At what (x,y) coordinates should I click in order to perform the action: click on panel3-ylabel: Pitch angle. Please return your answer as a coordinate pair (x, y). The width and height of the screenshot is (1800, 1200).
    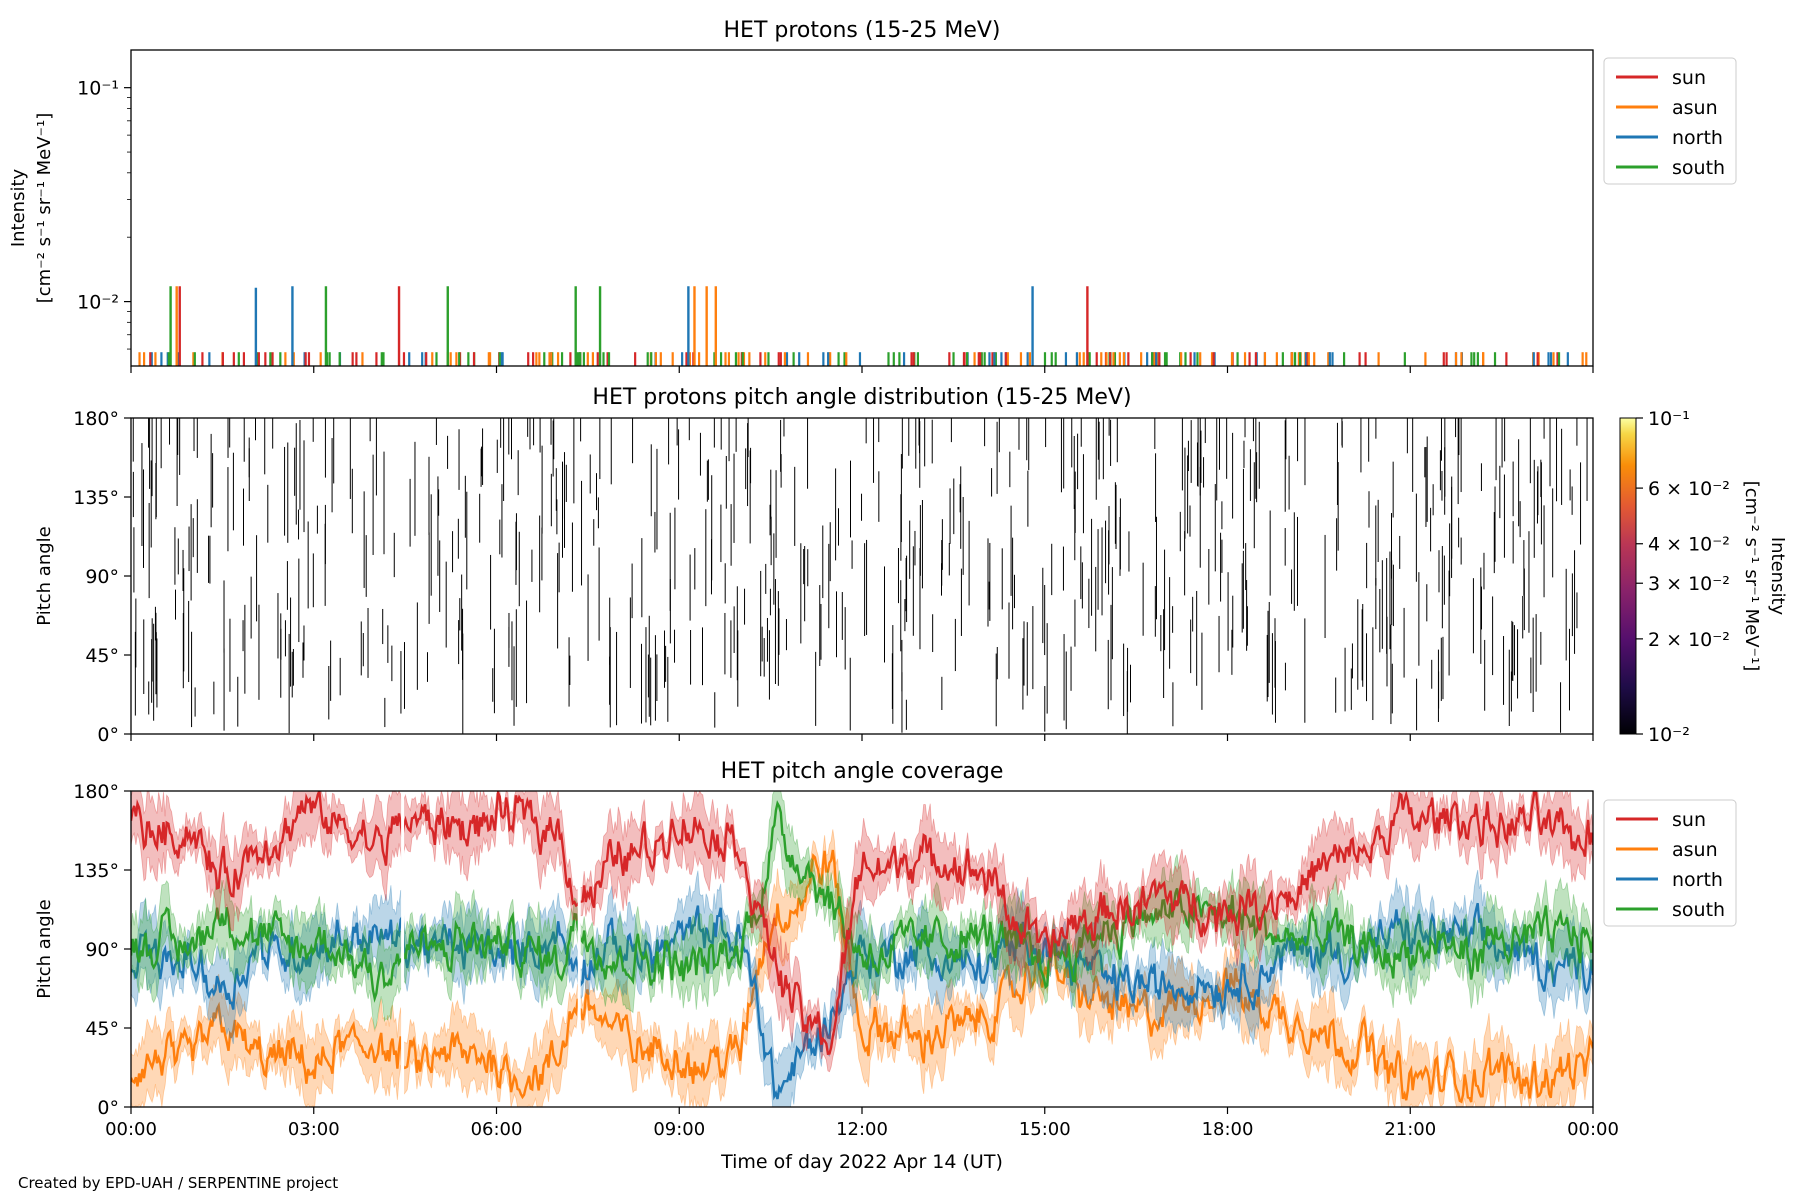
    Looking at the image, I should click on (44, 948).